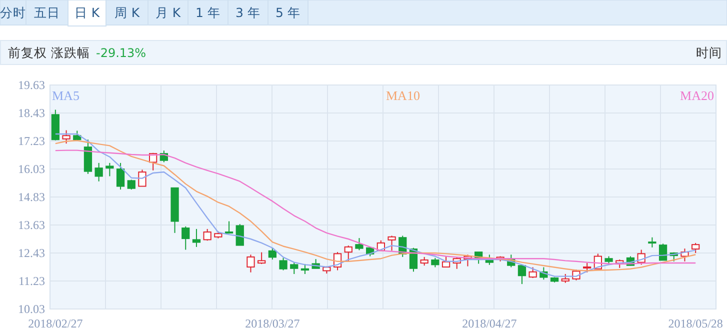  Describe the element at coordinates (13, 13) in the screenshot. I see `tab: 分时` at that location.